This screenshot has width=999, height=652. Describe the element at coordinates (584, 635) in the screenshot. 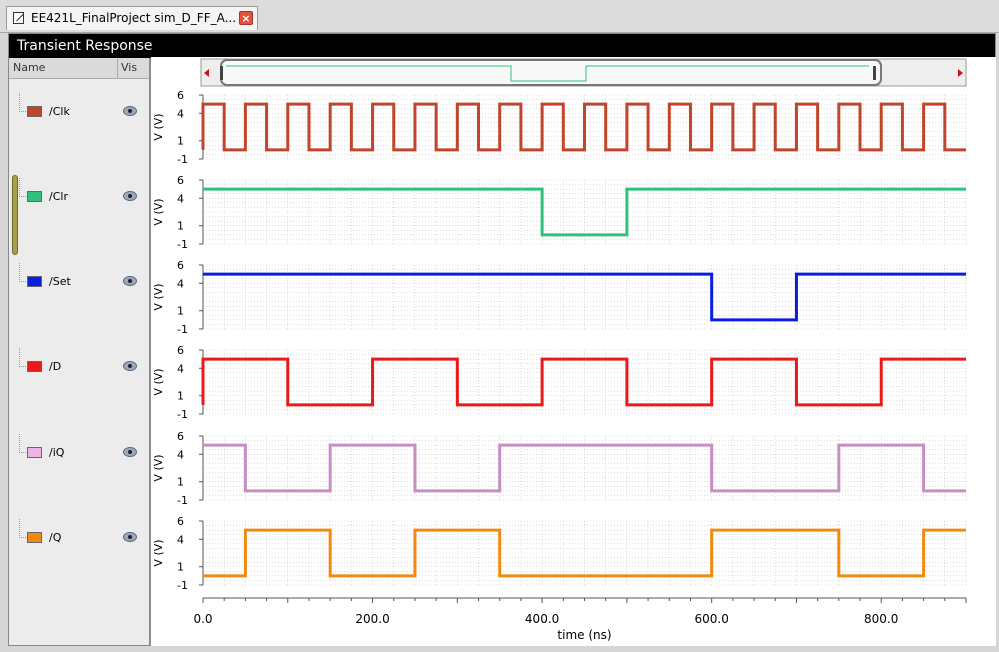

I see `x-axis-label: time (ns)` at that location.